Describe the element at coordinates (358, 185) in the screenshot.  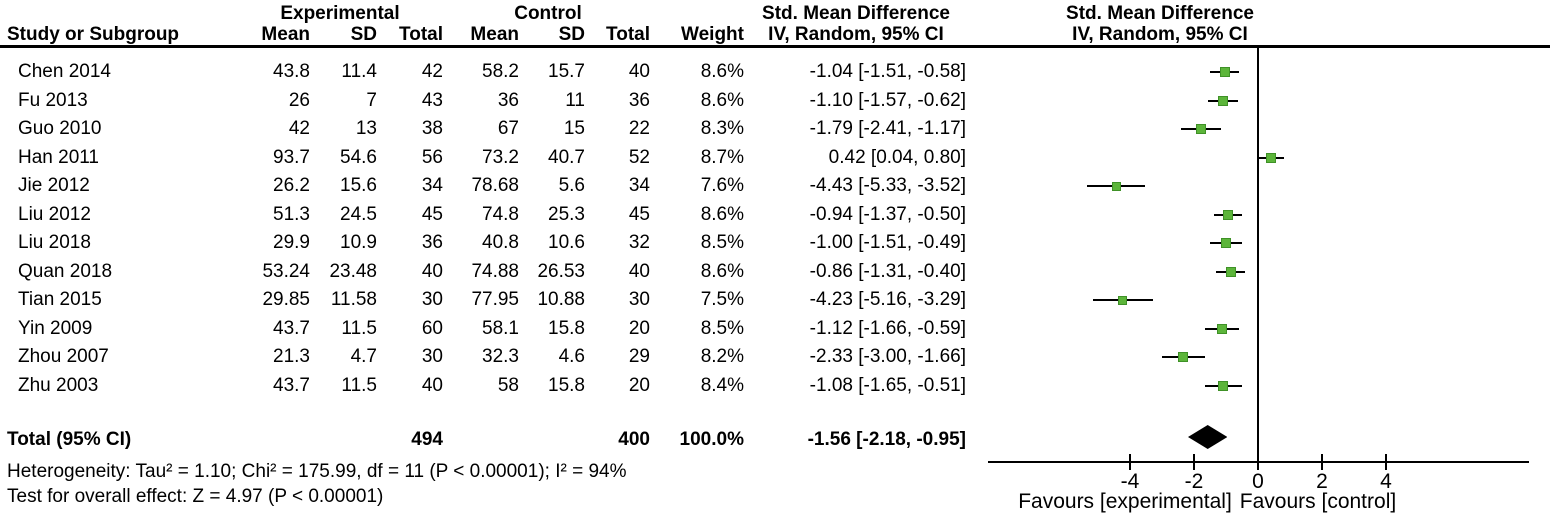
I see `exp-sd: 15.6` at that location.